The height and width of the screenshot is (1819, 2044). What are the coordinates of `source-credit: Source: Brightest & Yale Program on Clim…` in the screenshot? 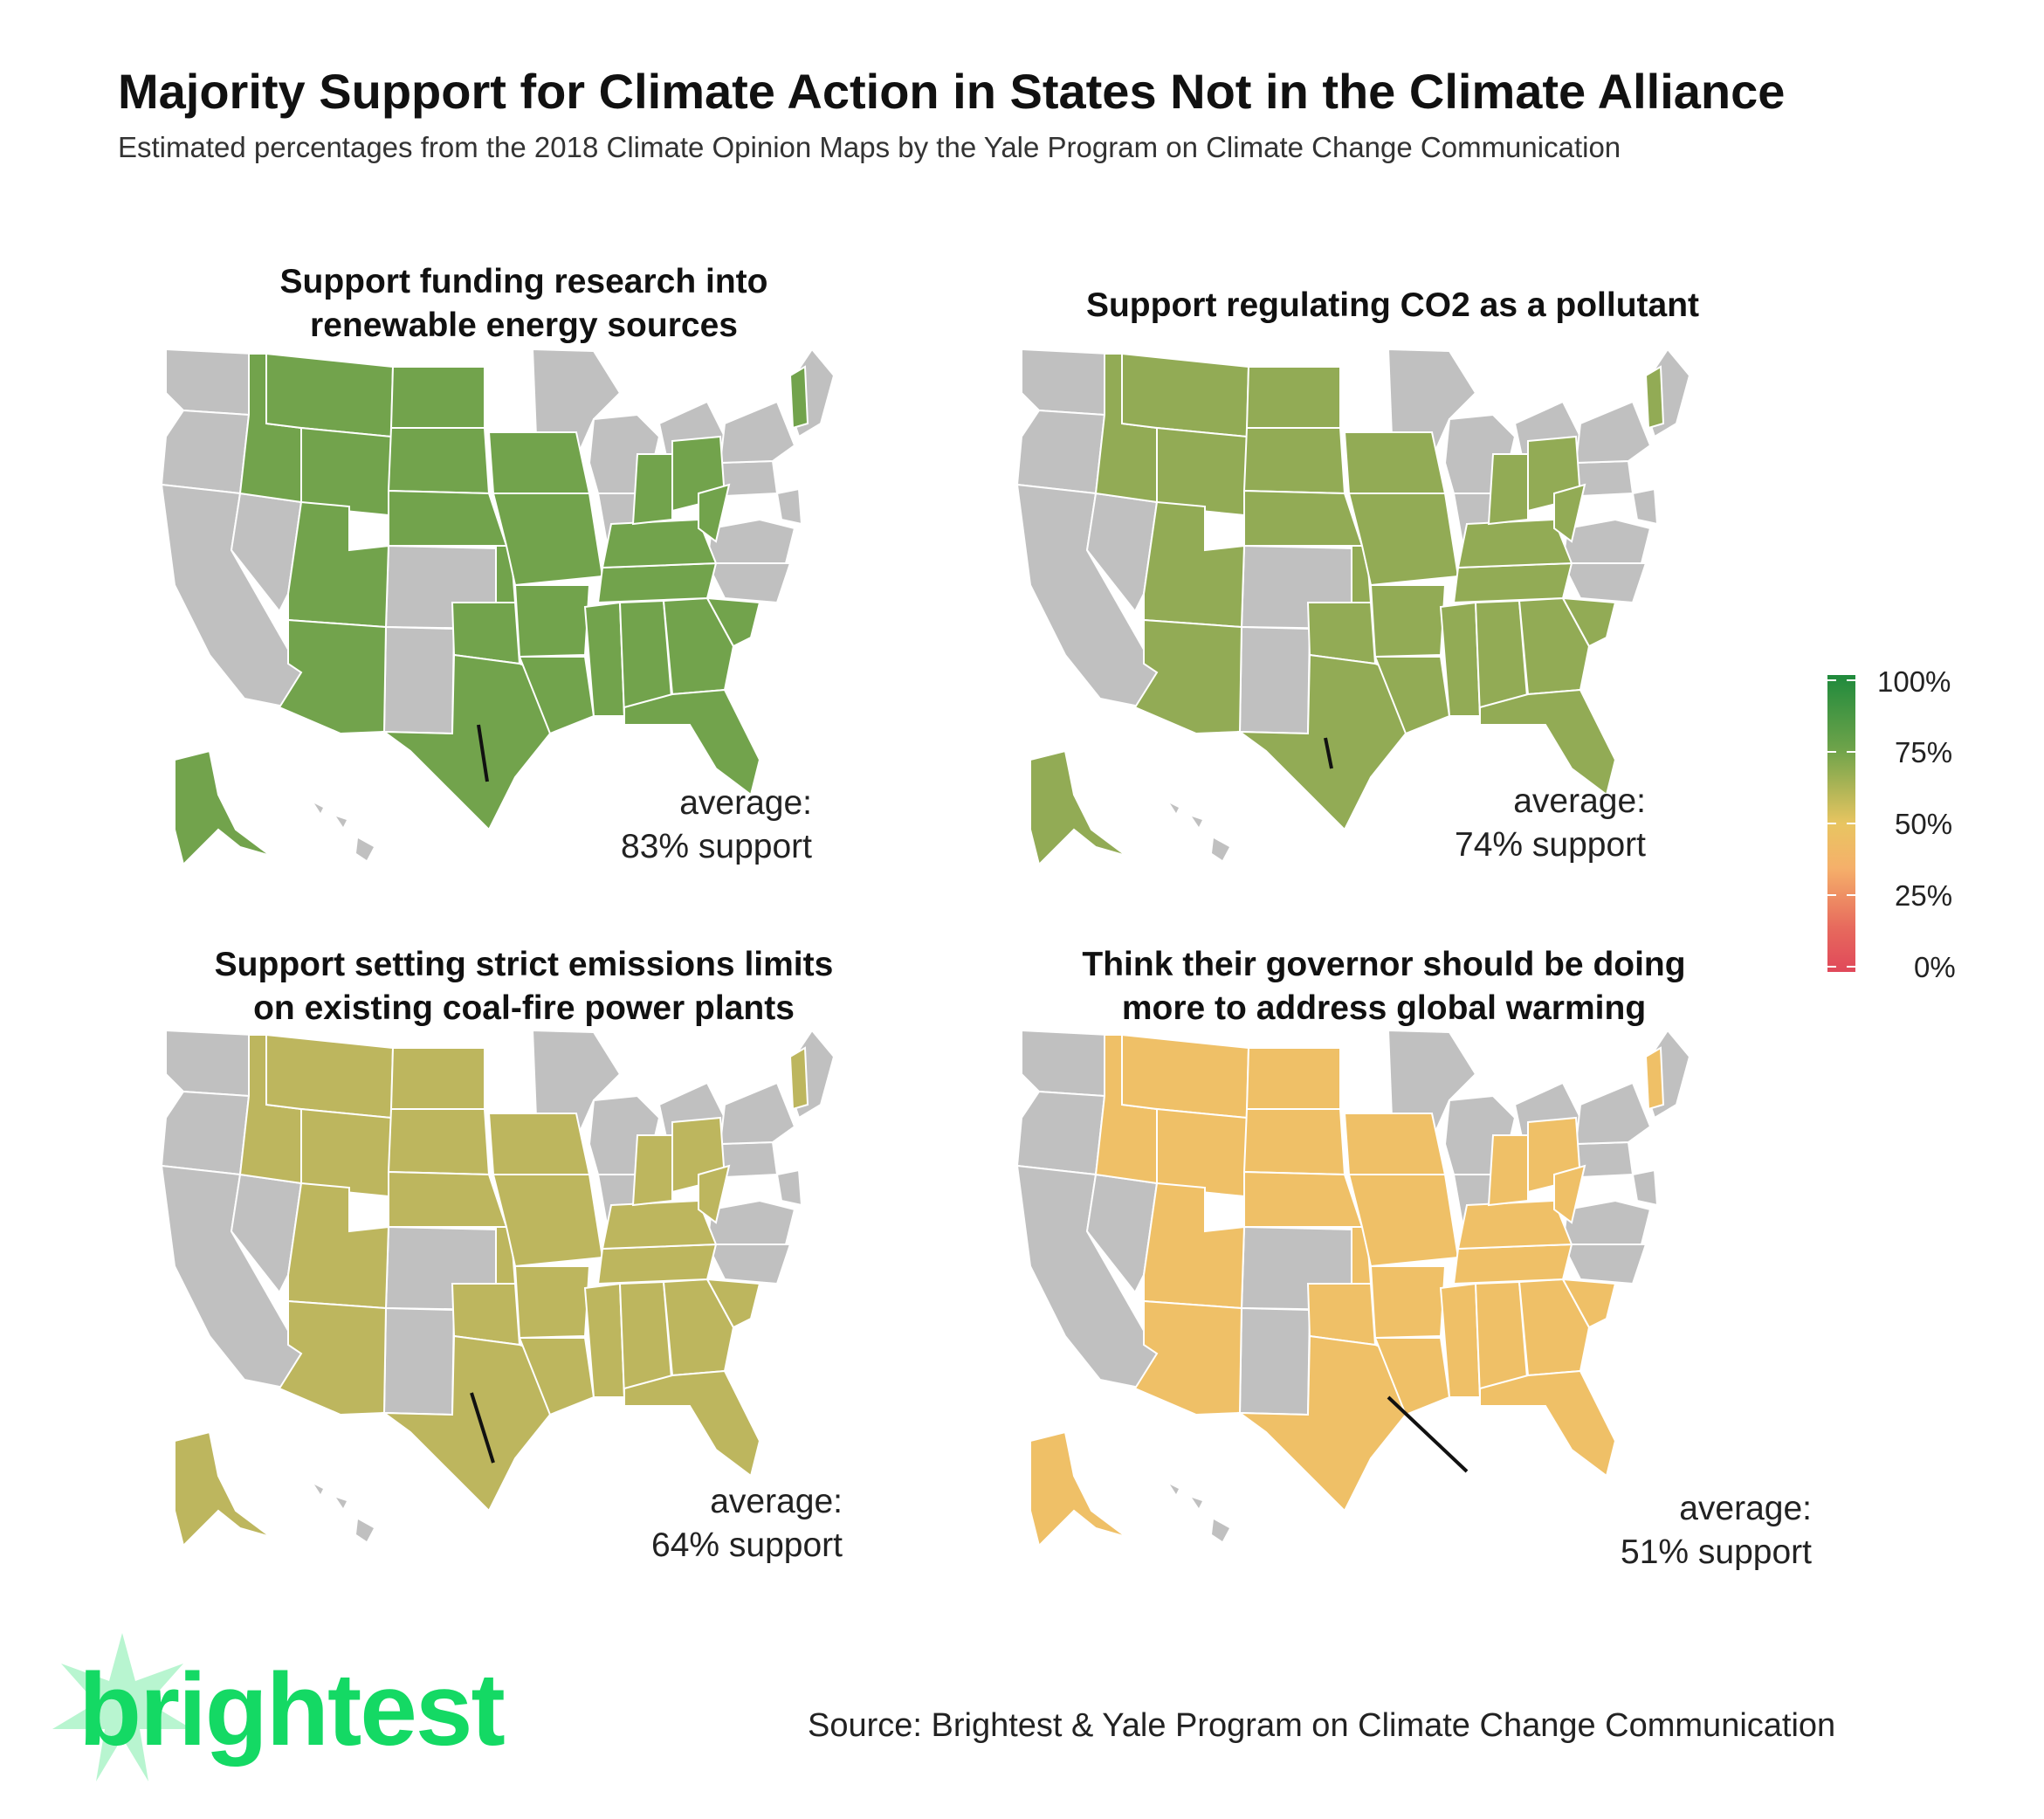 It's located at (1322, 1725).